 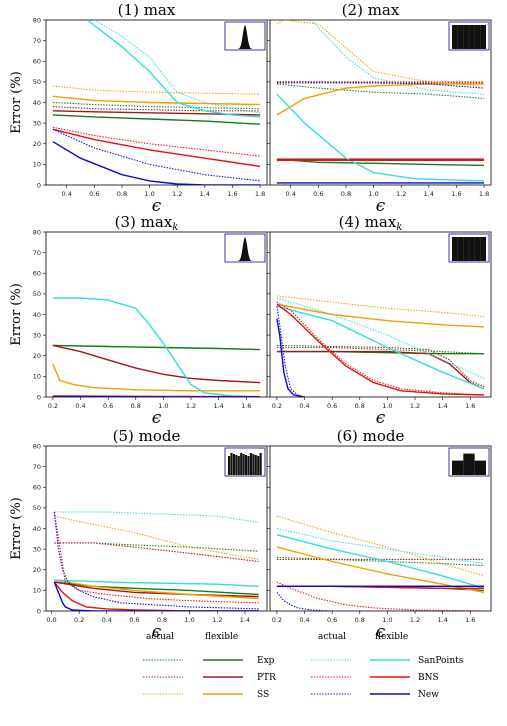 What do you see at coordinates (266, 661) in the screenshot?
I see `legend-label: Exp` at bounding box center [266, 661].